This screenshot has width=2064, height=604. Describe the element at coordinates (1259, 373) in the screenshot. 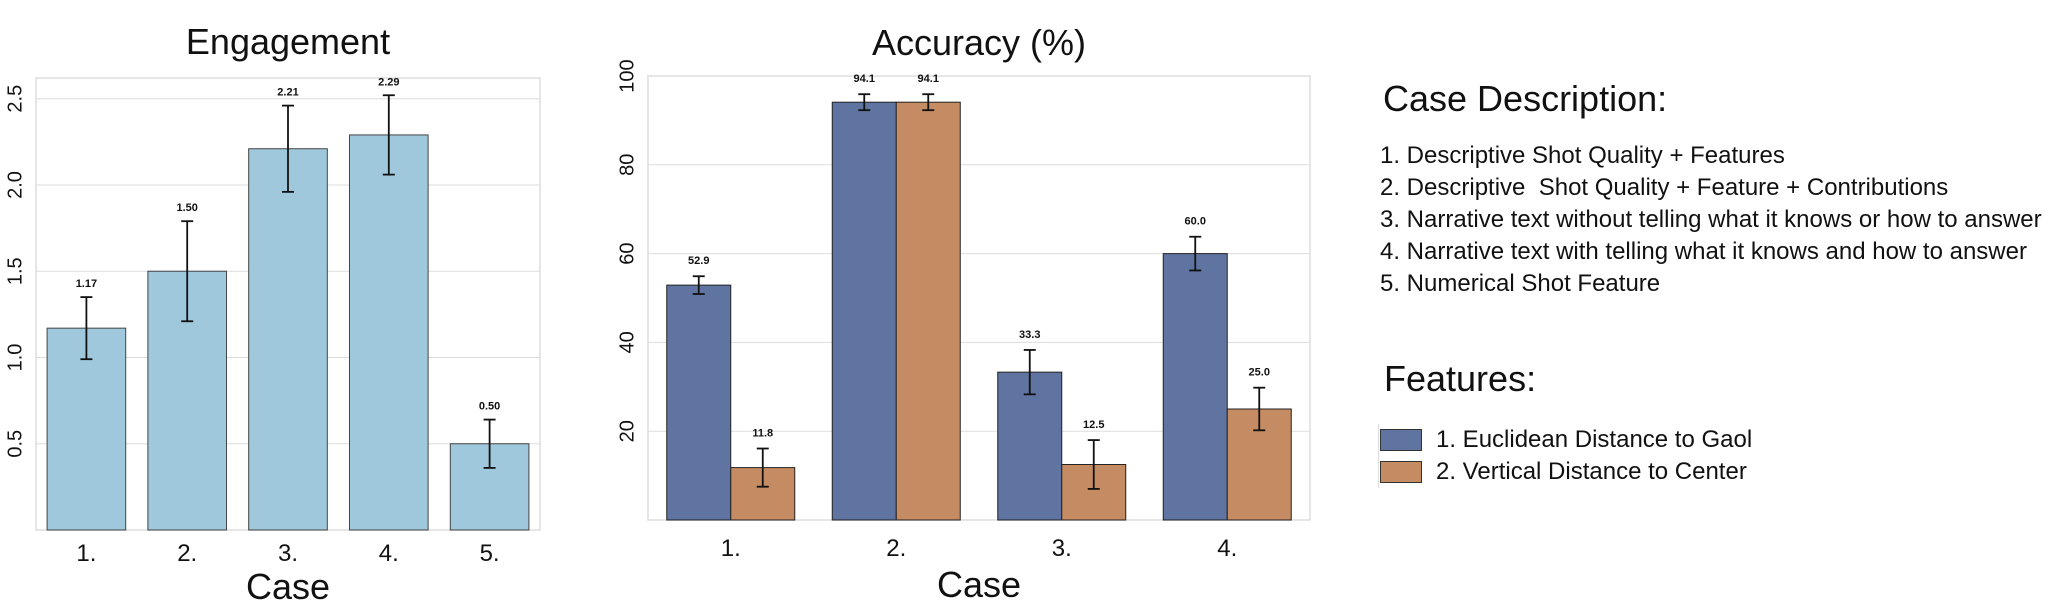

I see `data-label: 25.0` at that location.